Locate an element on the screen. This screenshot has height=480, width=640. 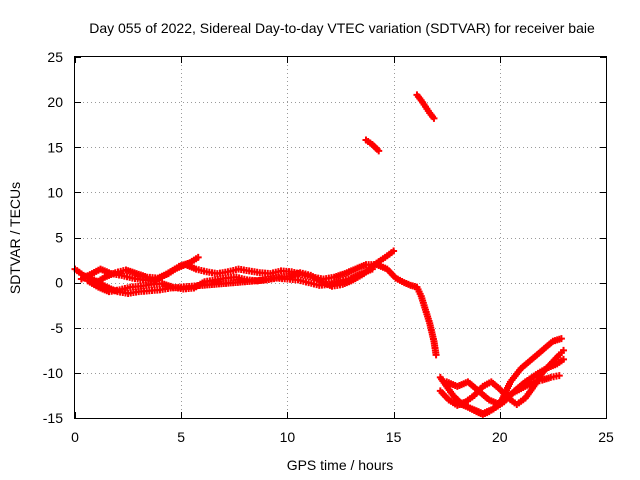
y-tick-label-6: 15 is located at coordinates (55, 147).